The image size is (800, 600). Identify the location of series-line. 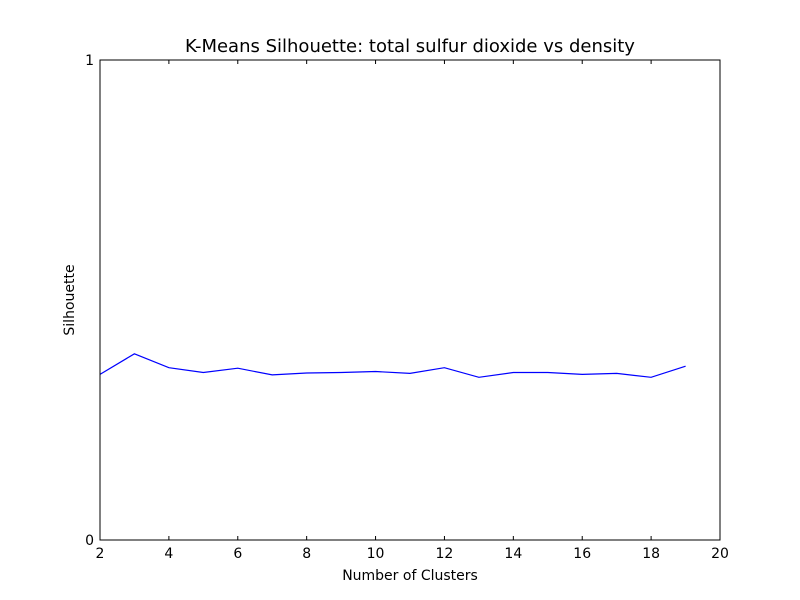
(392, 365).